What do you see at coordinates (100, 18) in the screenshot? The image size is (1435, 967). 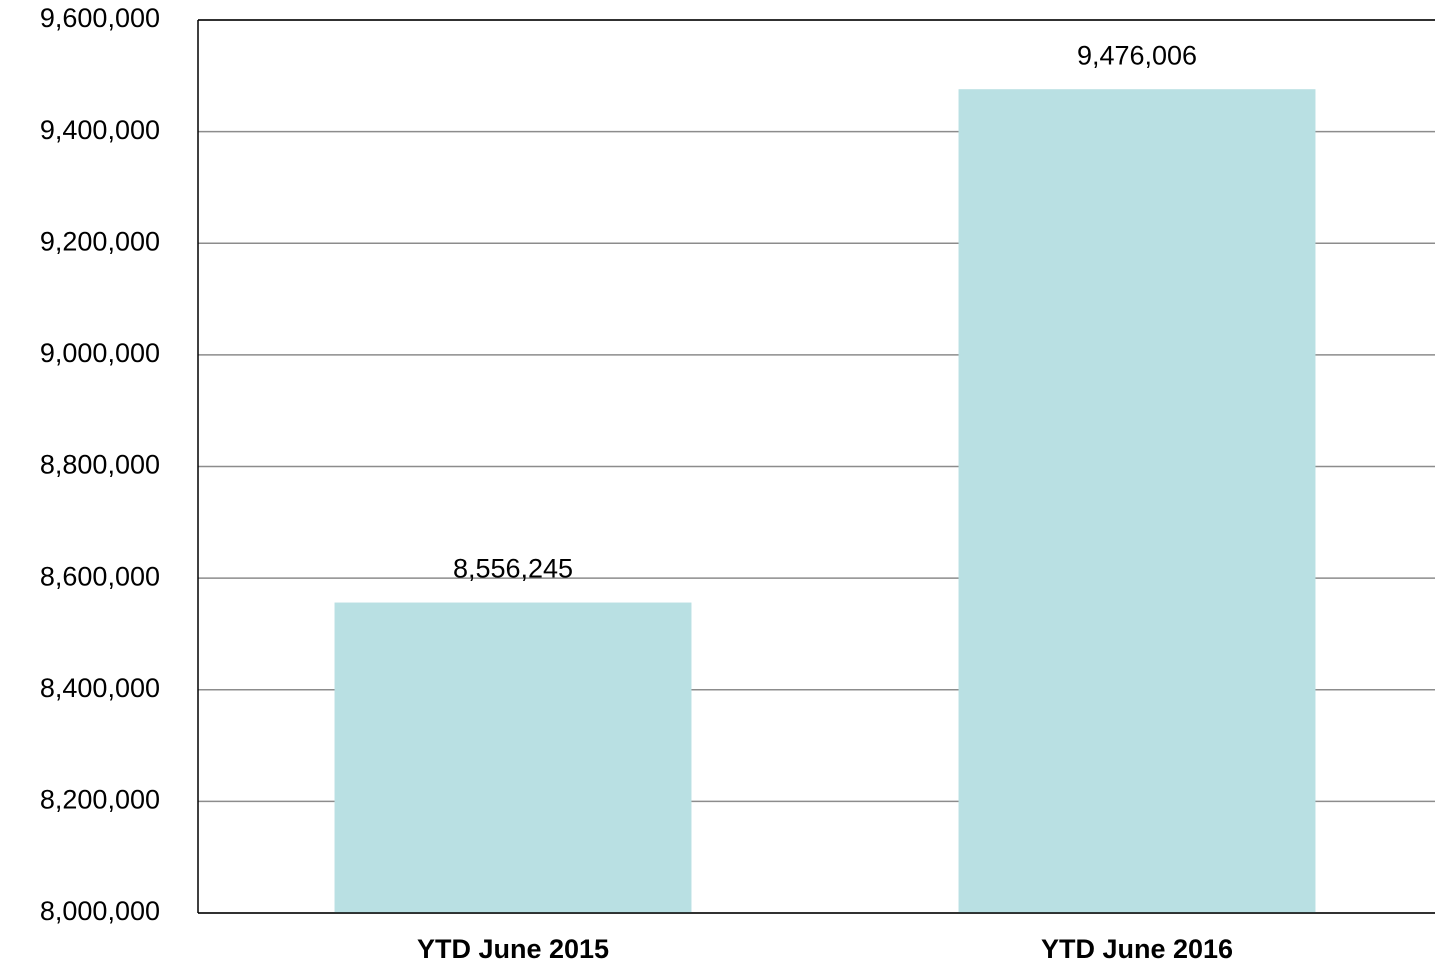 I see `y-tick-label: 9,600,000` at bounding box center [100, 18].